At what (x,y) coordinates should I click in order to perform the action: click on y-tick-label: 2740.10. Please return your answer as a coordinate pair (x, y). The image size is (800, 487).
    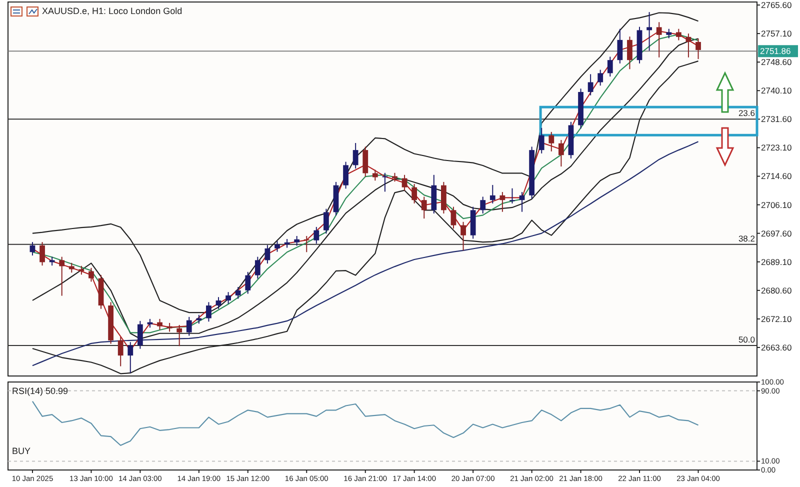
    Looking at the image, I should click on (776, 91).